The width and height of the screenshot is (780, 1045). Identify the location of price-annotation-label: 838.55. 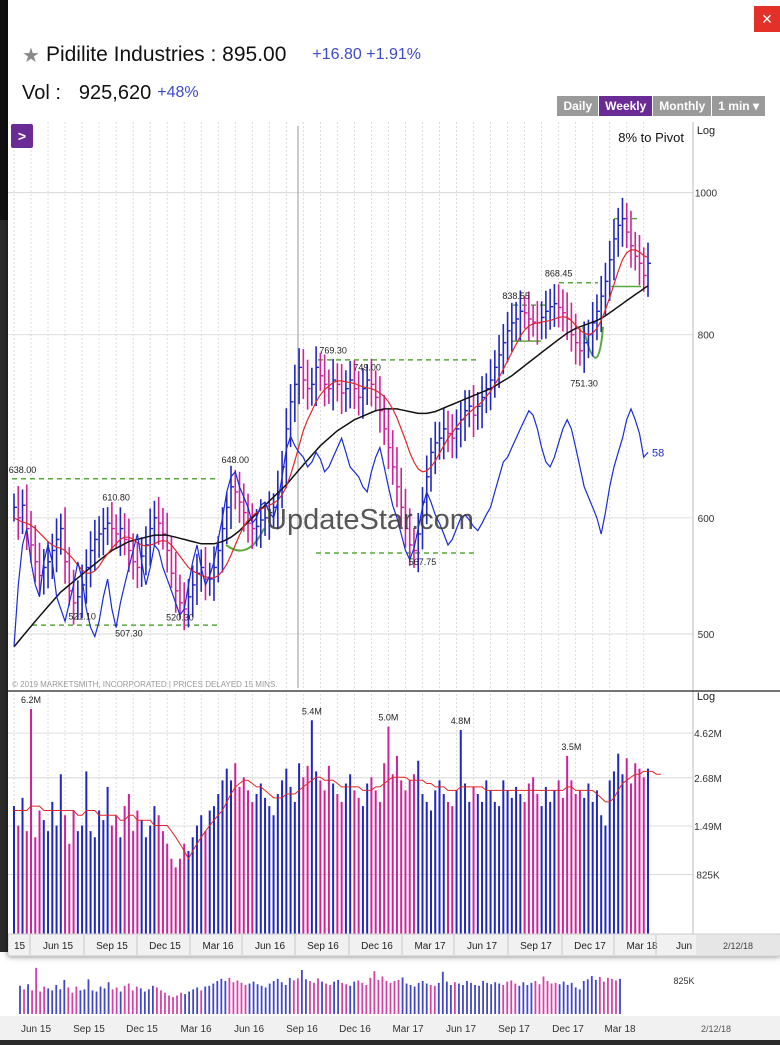
(516, 296).